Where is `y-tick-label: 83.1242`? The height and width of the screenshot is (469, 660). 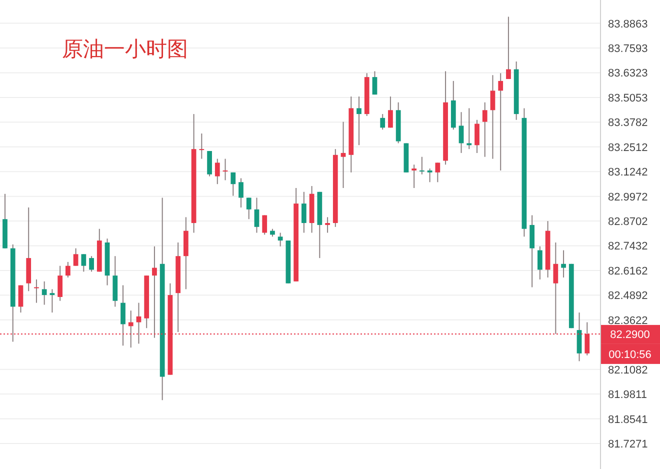
y-tick-label: 83.1242 is located at coordinates (628, 172).